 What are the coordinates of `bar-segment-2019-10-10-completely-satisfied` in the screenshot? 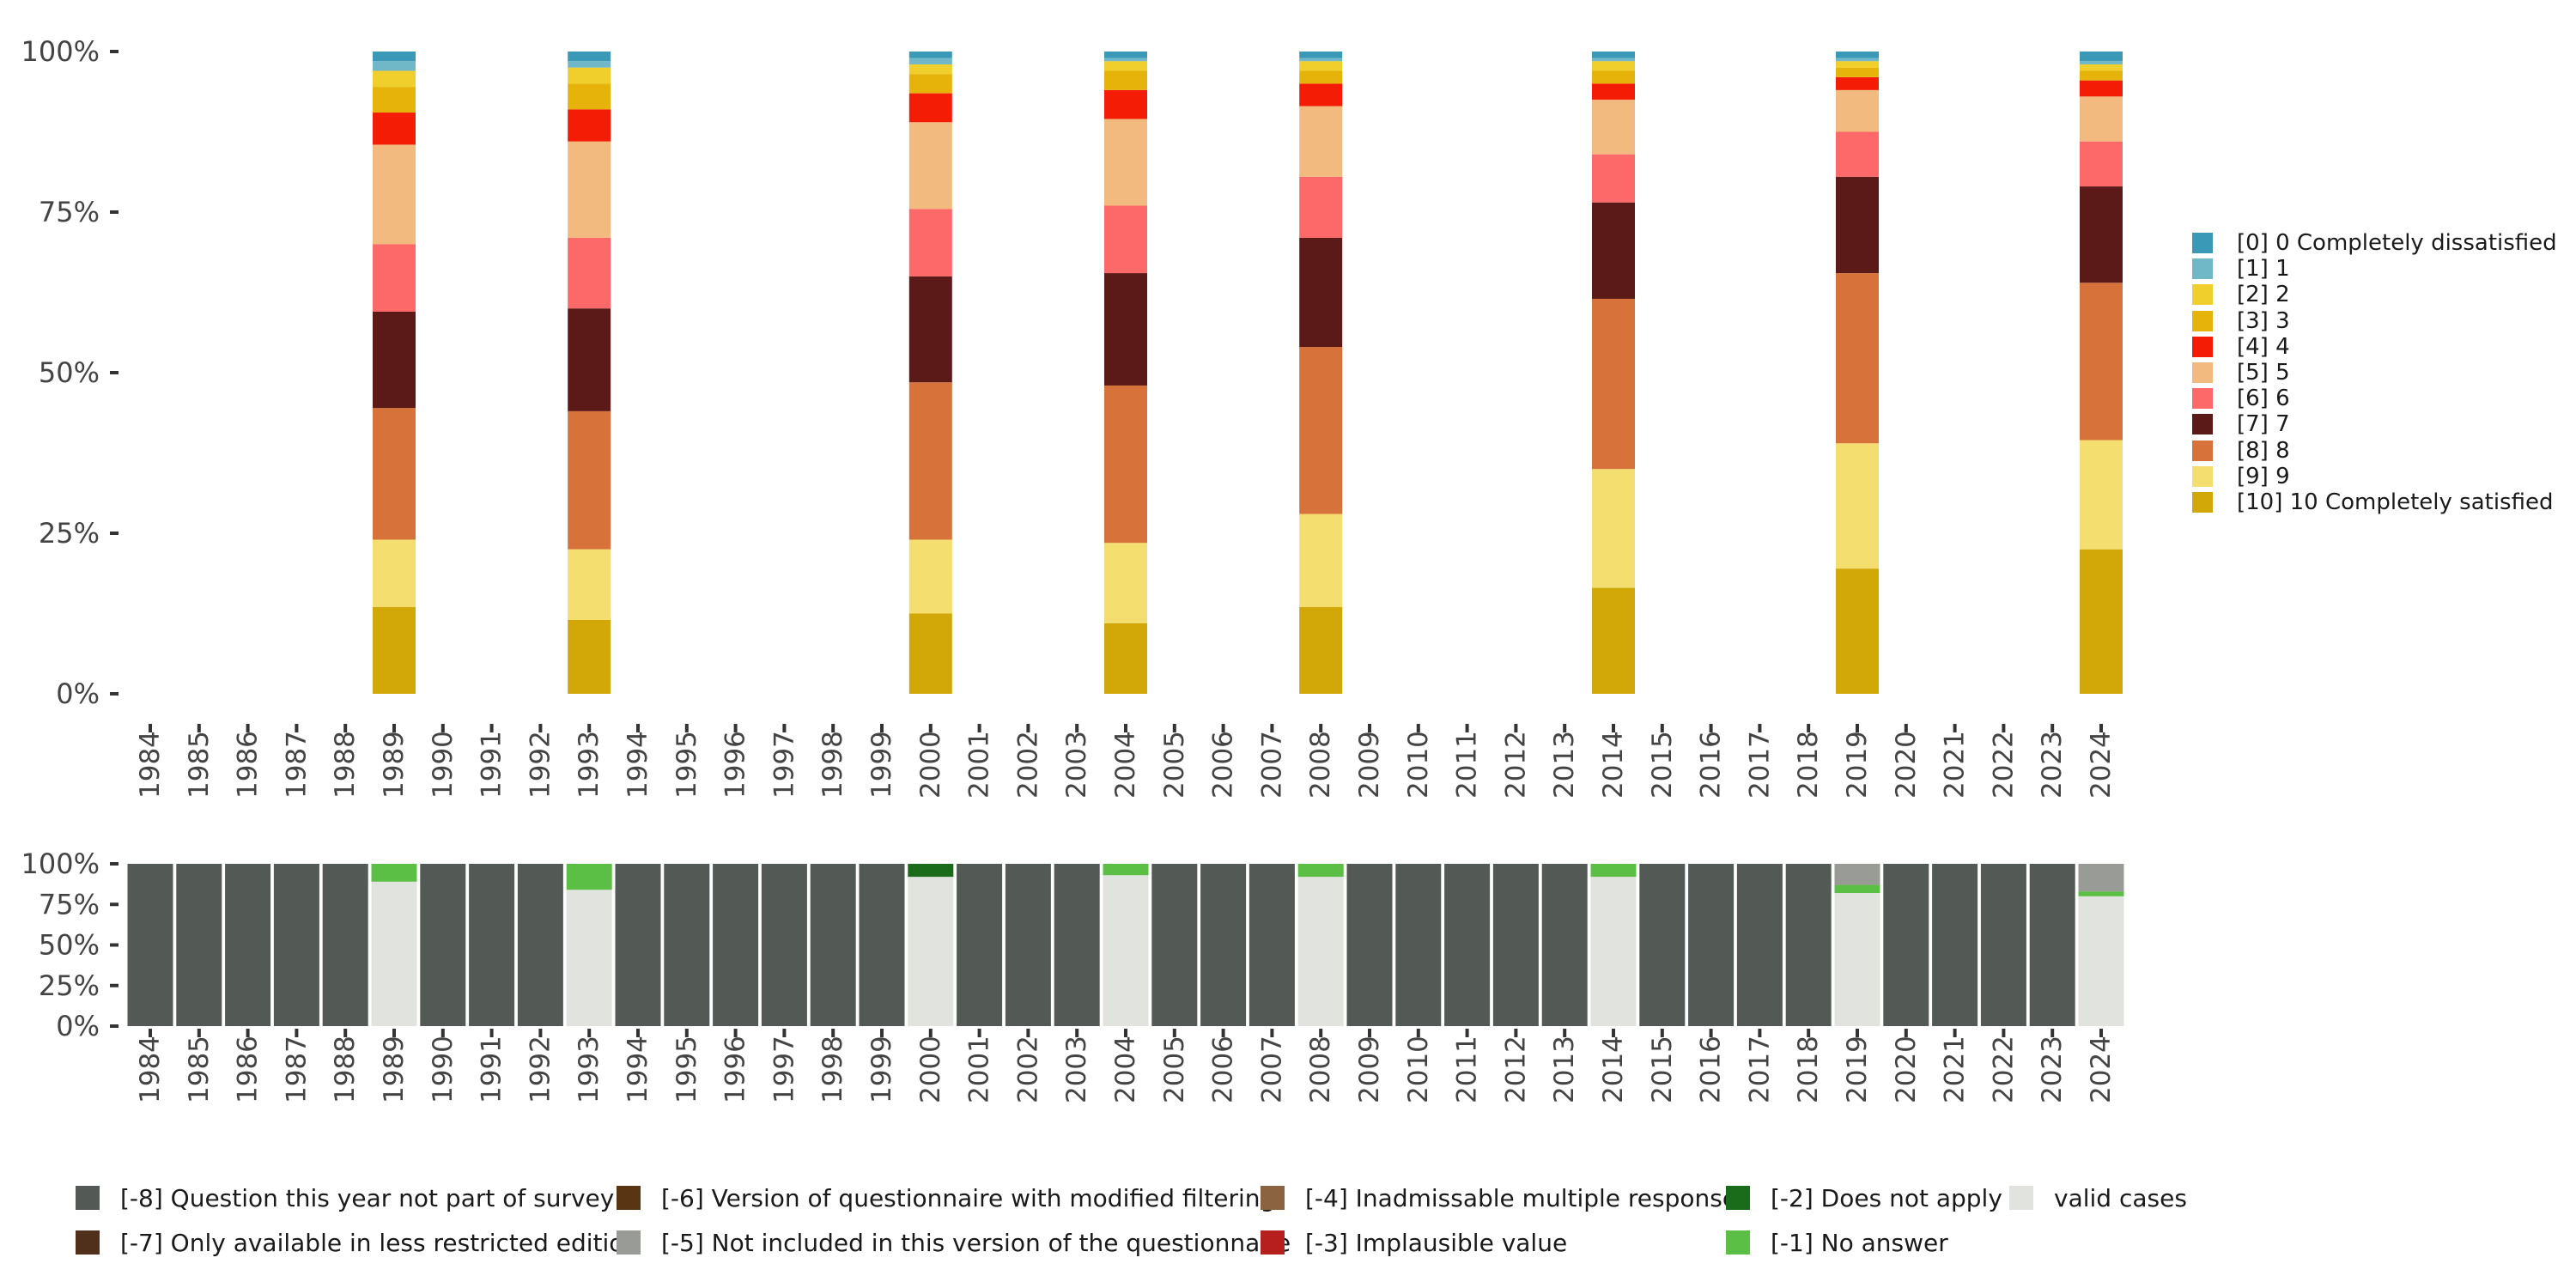 It's located at (1858, 631).